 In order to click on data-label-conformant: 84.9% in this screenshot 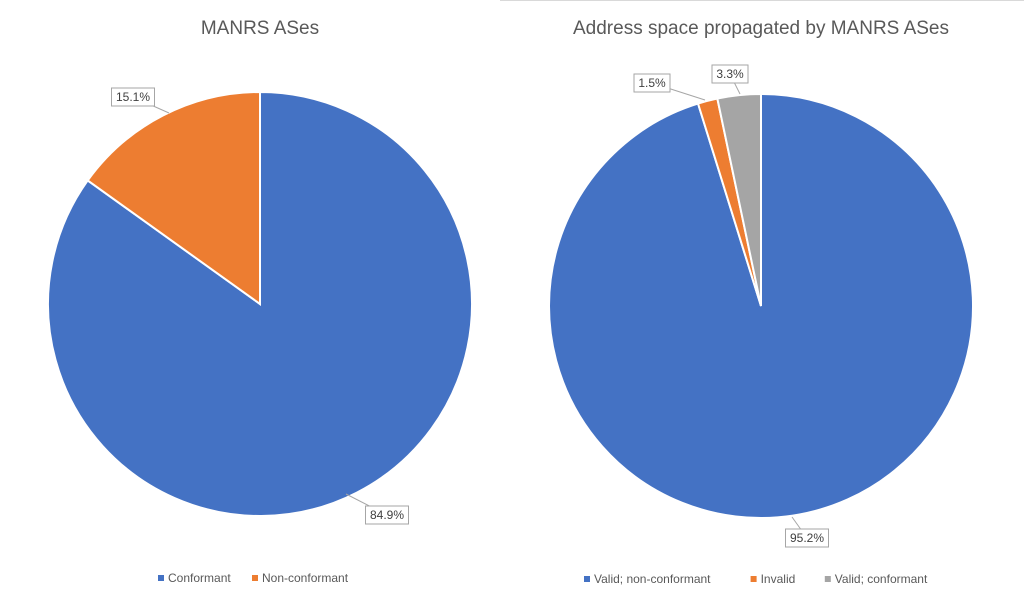, I will do `click(377, 509)`.